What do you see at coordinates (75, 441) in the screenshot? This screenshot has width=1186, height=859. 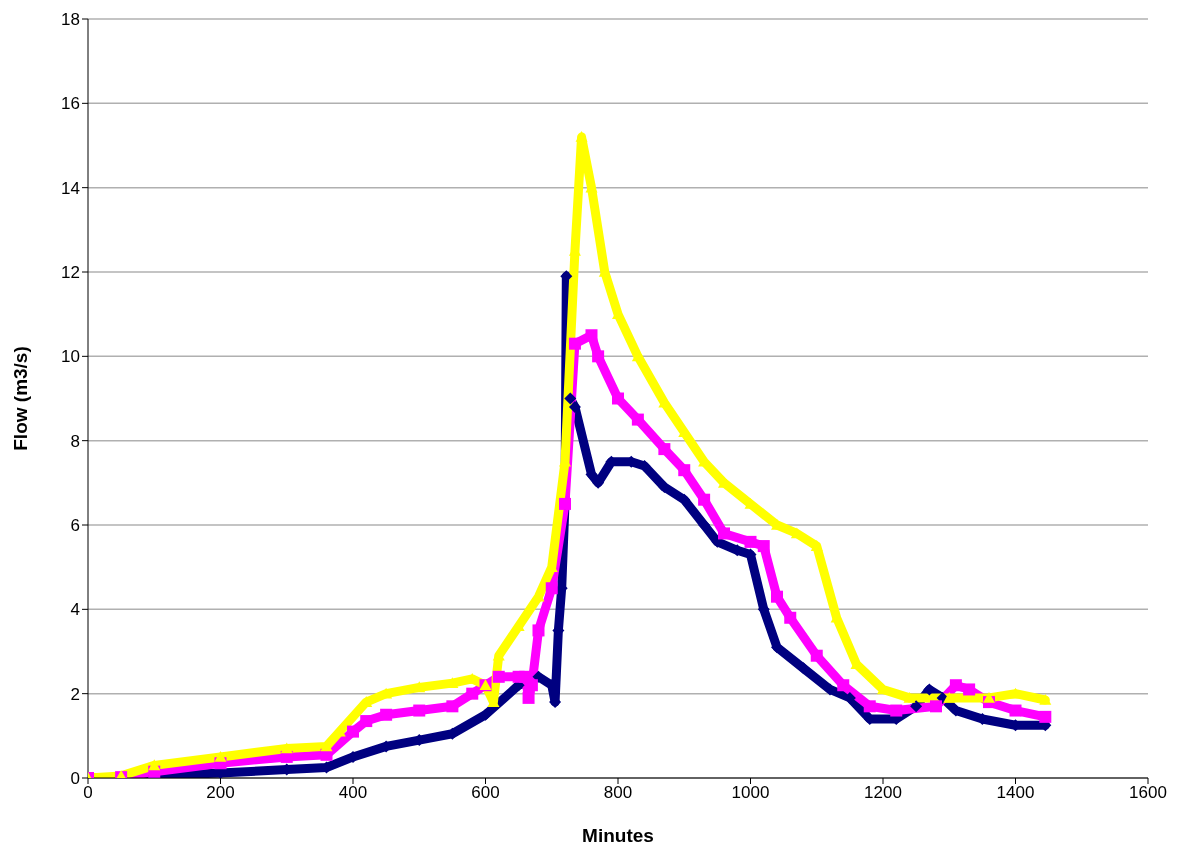 I see `y-tick-label: 8` at bounding box center [75, 441].